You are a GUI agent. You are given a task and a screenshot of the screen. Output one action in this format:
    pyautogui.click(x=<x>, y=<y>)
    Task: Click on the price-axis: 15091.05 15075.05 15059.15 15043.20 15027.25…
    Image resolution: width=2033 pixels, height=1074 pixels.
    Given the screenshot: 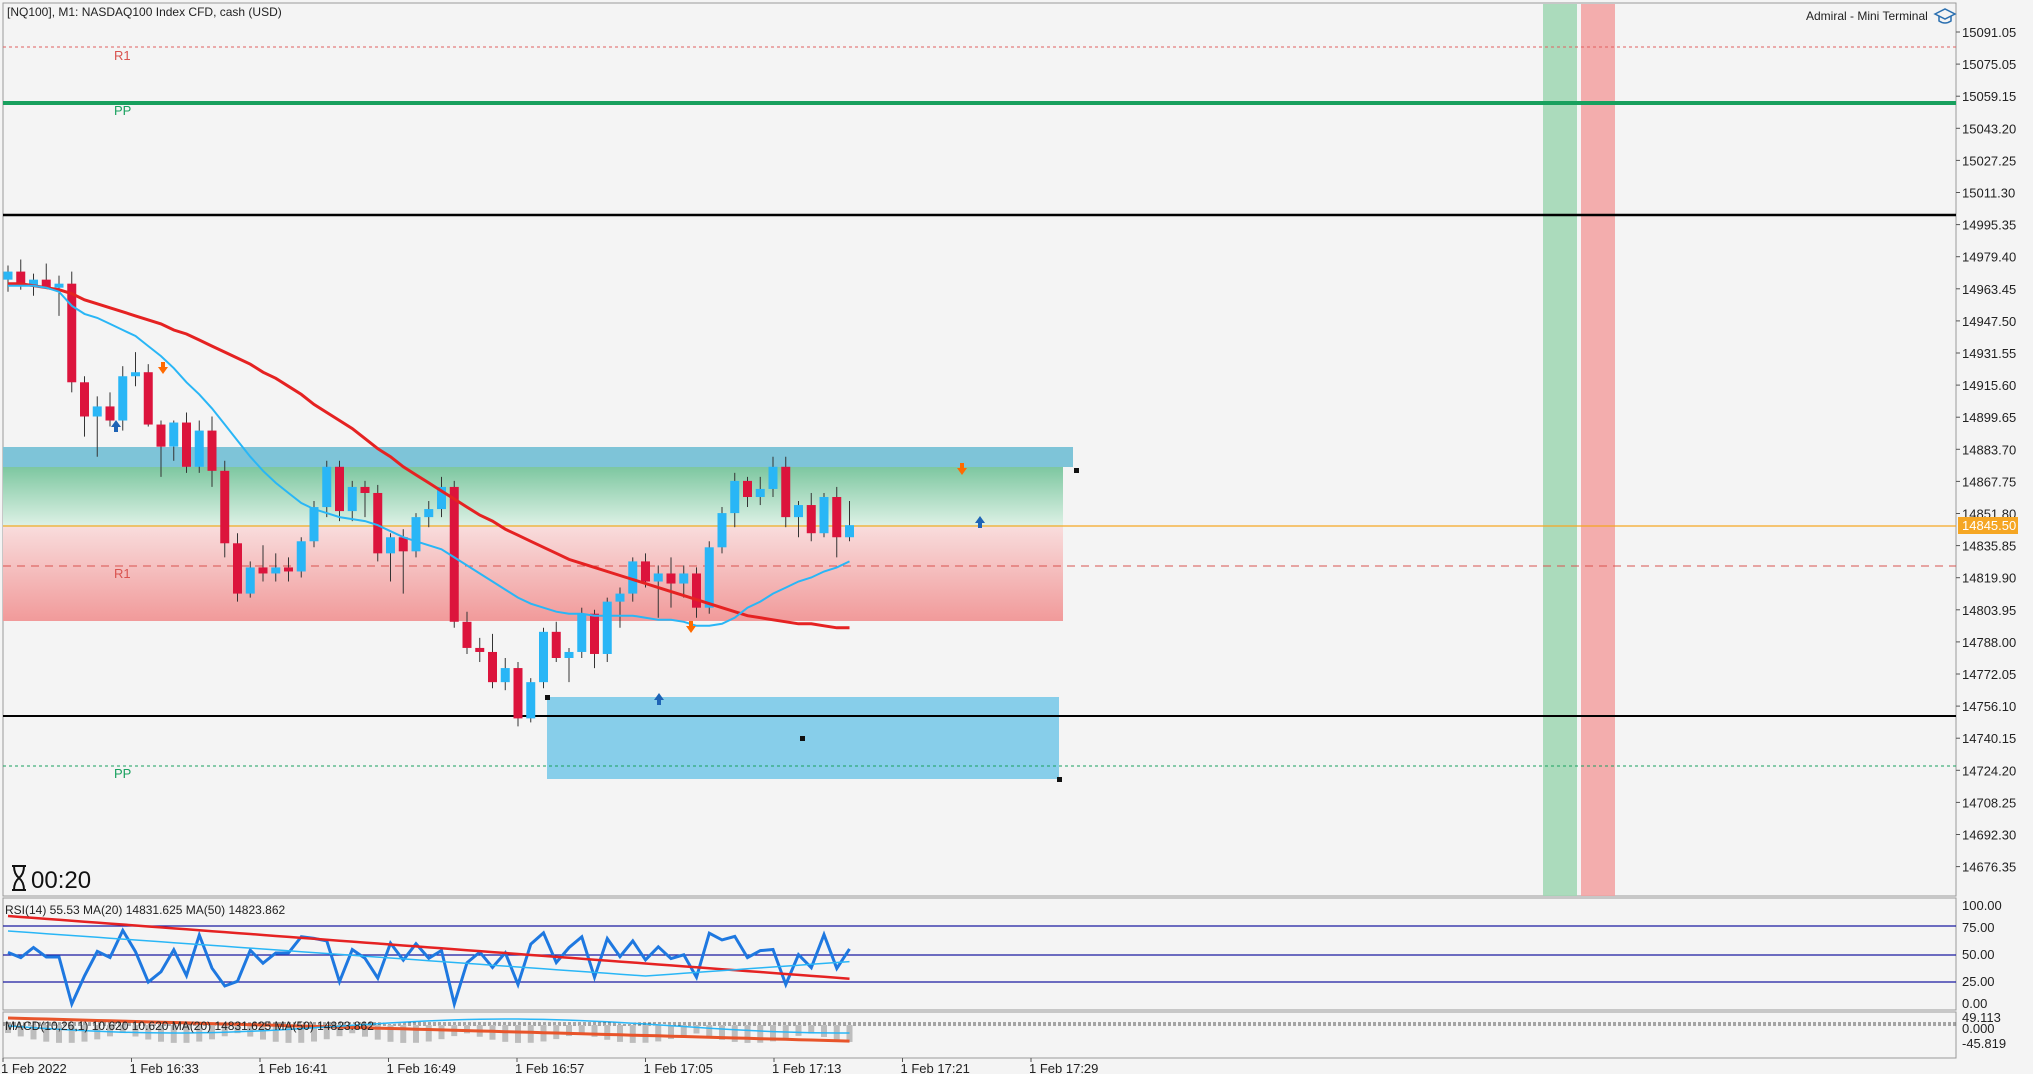 What is the action you would take?
    pyautogui.click(x=1986, y=450)
    